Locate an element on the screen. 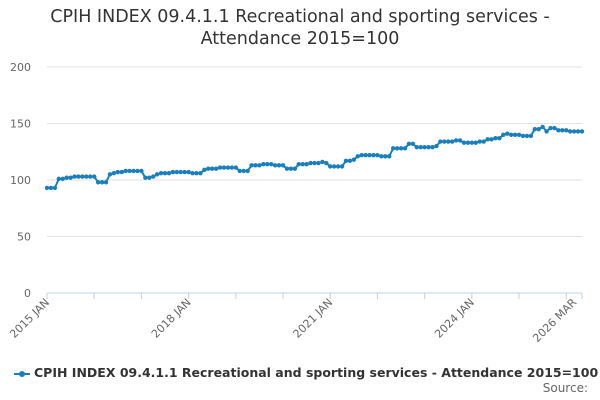 The image size is (600, 400). y-axis: 0 50 100 150 200 is located at coordinates (20, 180).